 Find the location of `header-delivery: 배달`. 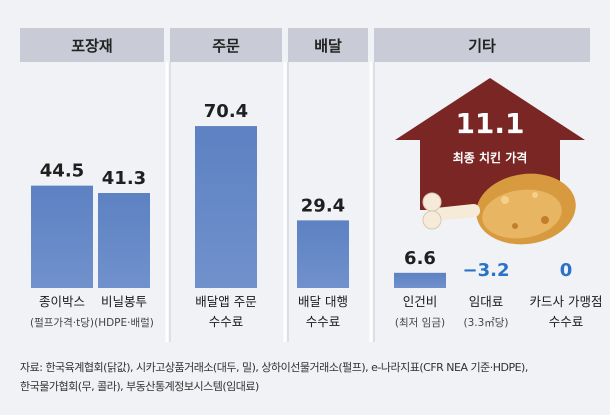

header-delivery: 배달 is located at coordinates (328, 46).